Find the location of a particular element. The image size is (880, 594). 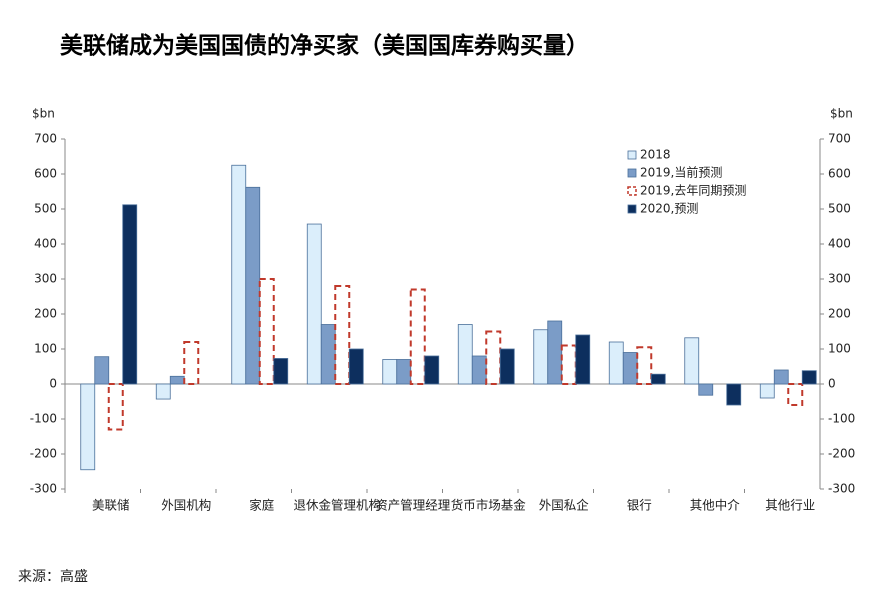

y2-tick-label: 500 is located at coordinates (839, 209).